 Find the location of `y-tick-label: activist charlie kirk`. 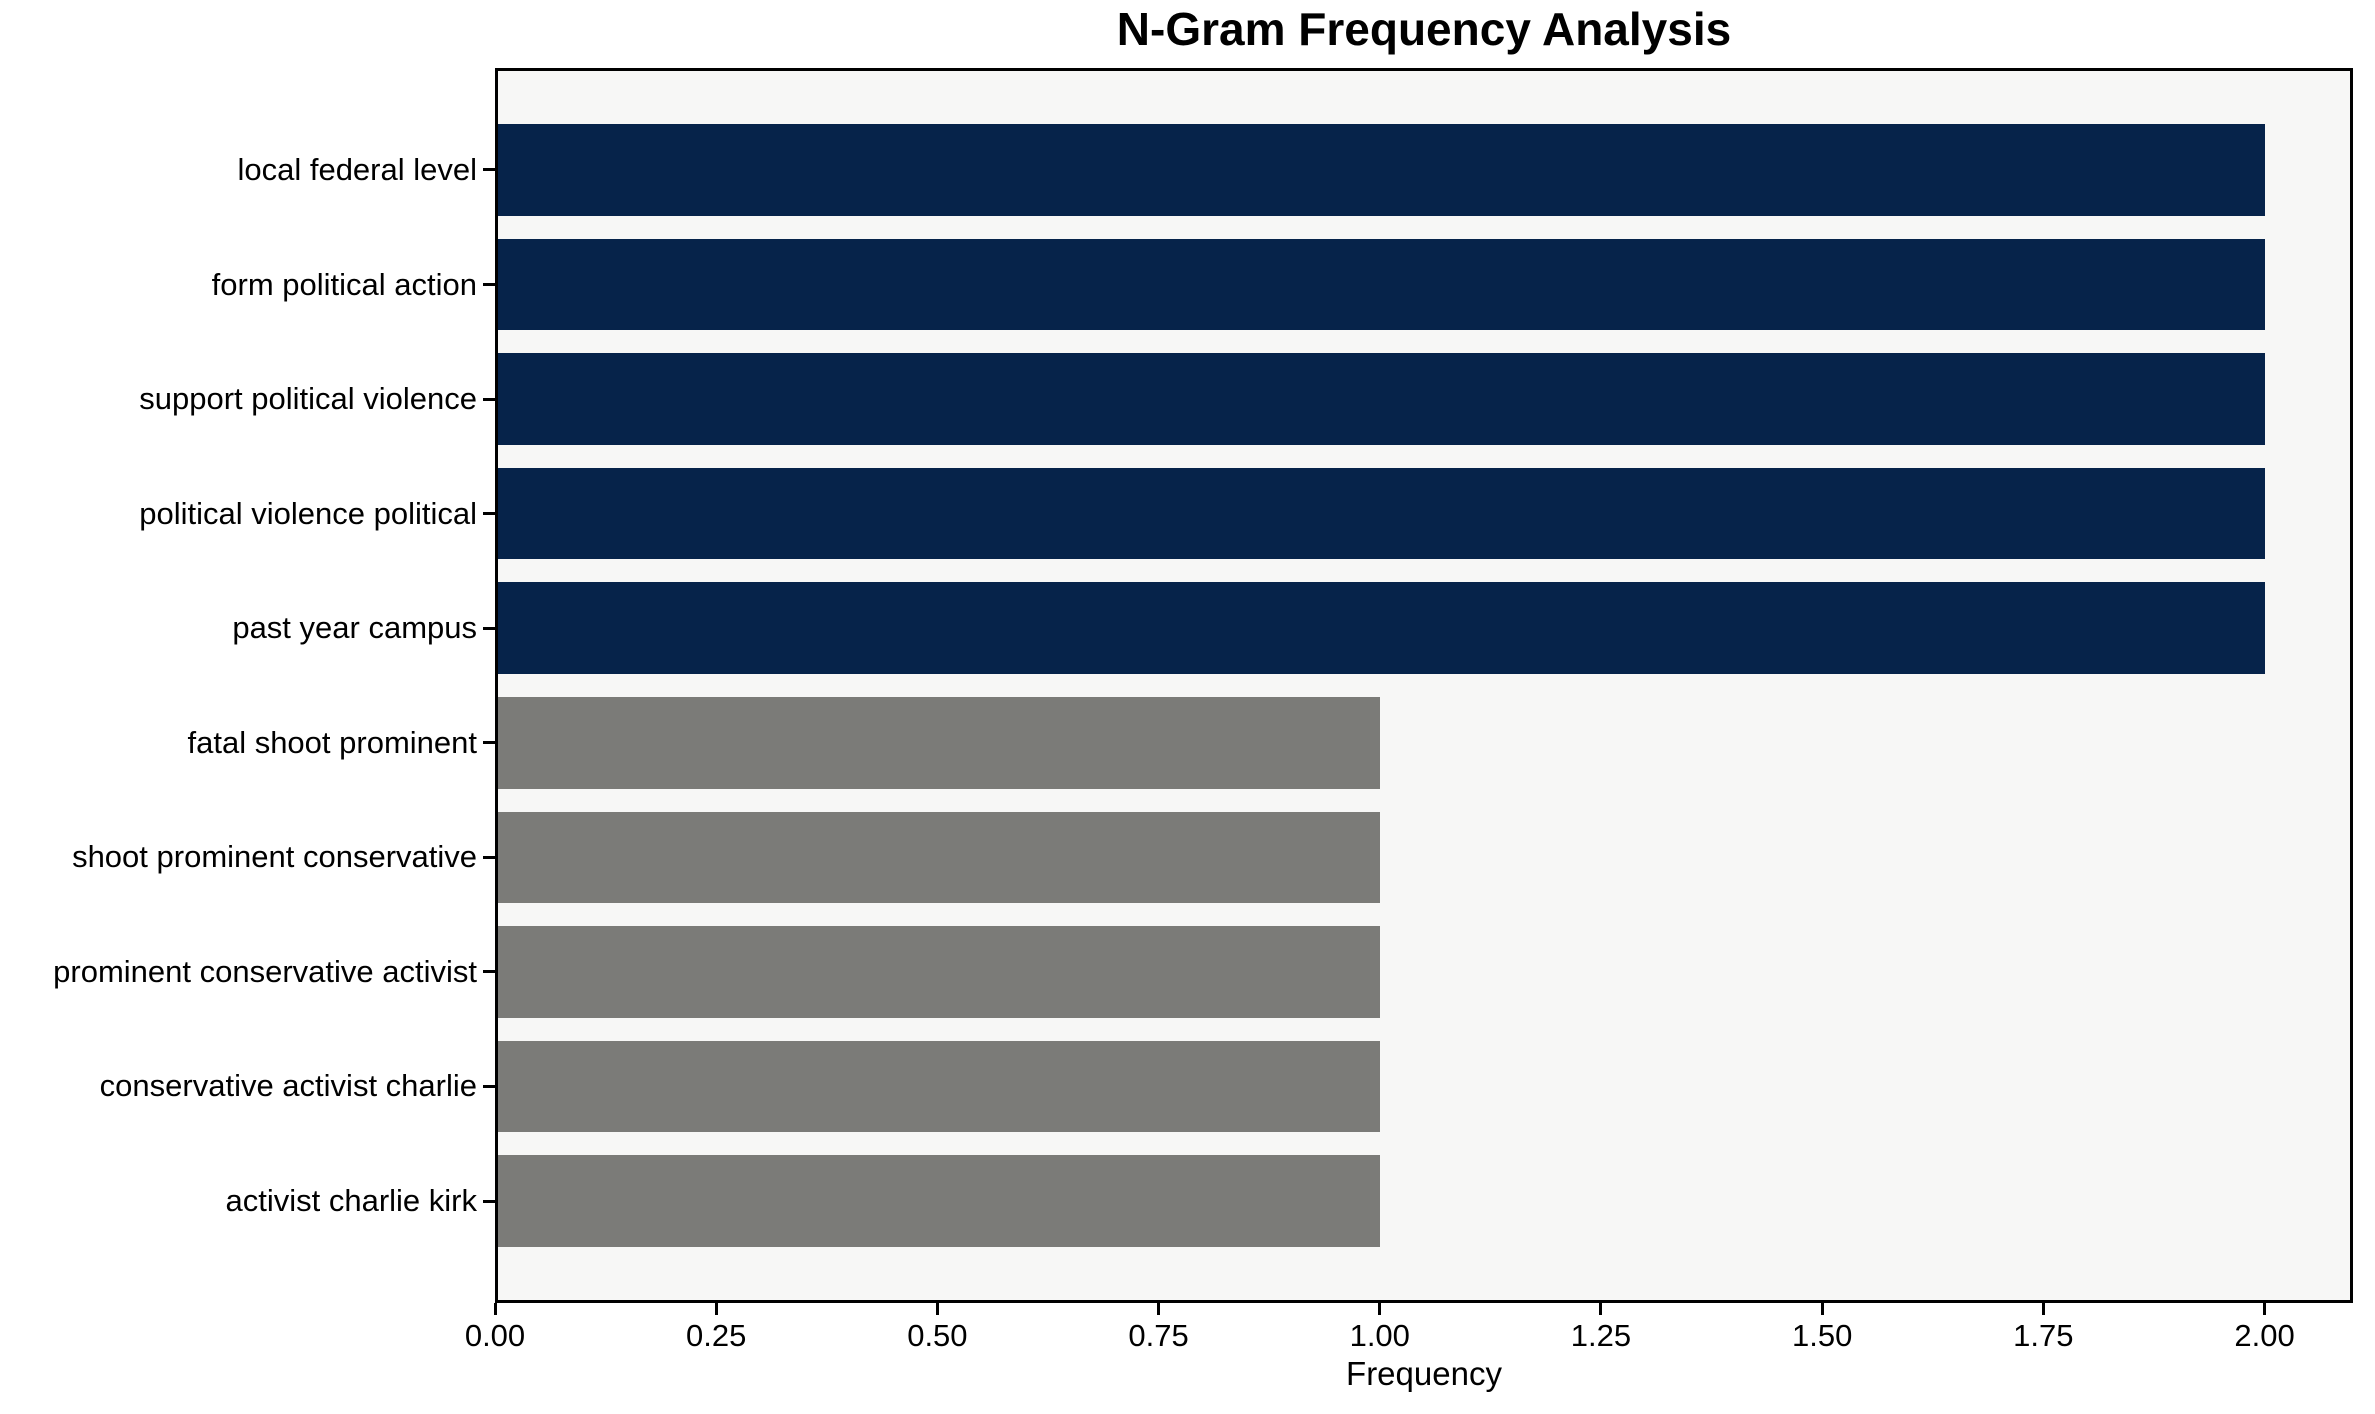

y-tick-label: activist charlie kirk is located at coordinates (351, 1201).